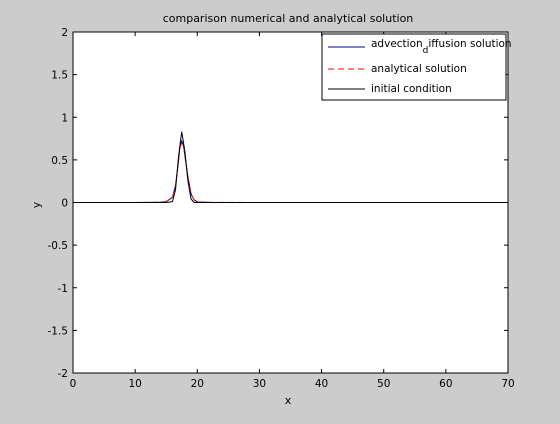  I want to click on y-tick-label: -2, so click(63, 374).